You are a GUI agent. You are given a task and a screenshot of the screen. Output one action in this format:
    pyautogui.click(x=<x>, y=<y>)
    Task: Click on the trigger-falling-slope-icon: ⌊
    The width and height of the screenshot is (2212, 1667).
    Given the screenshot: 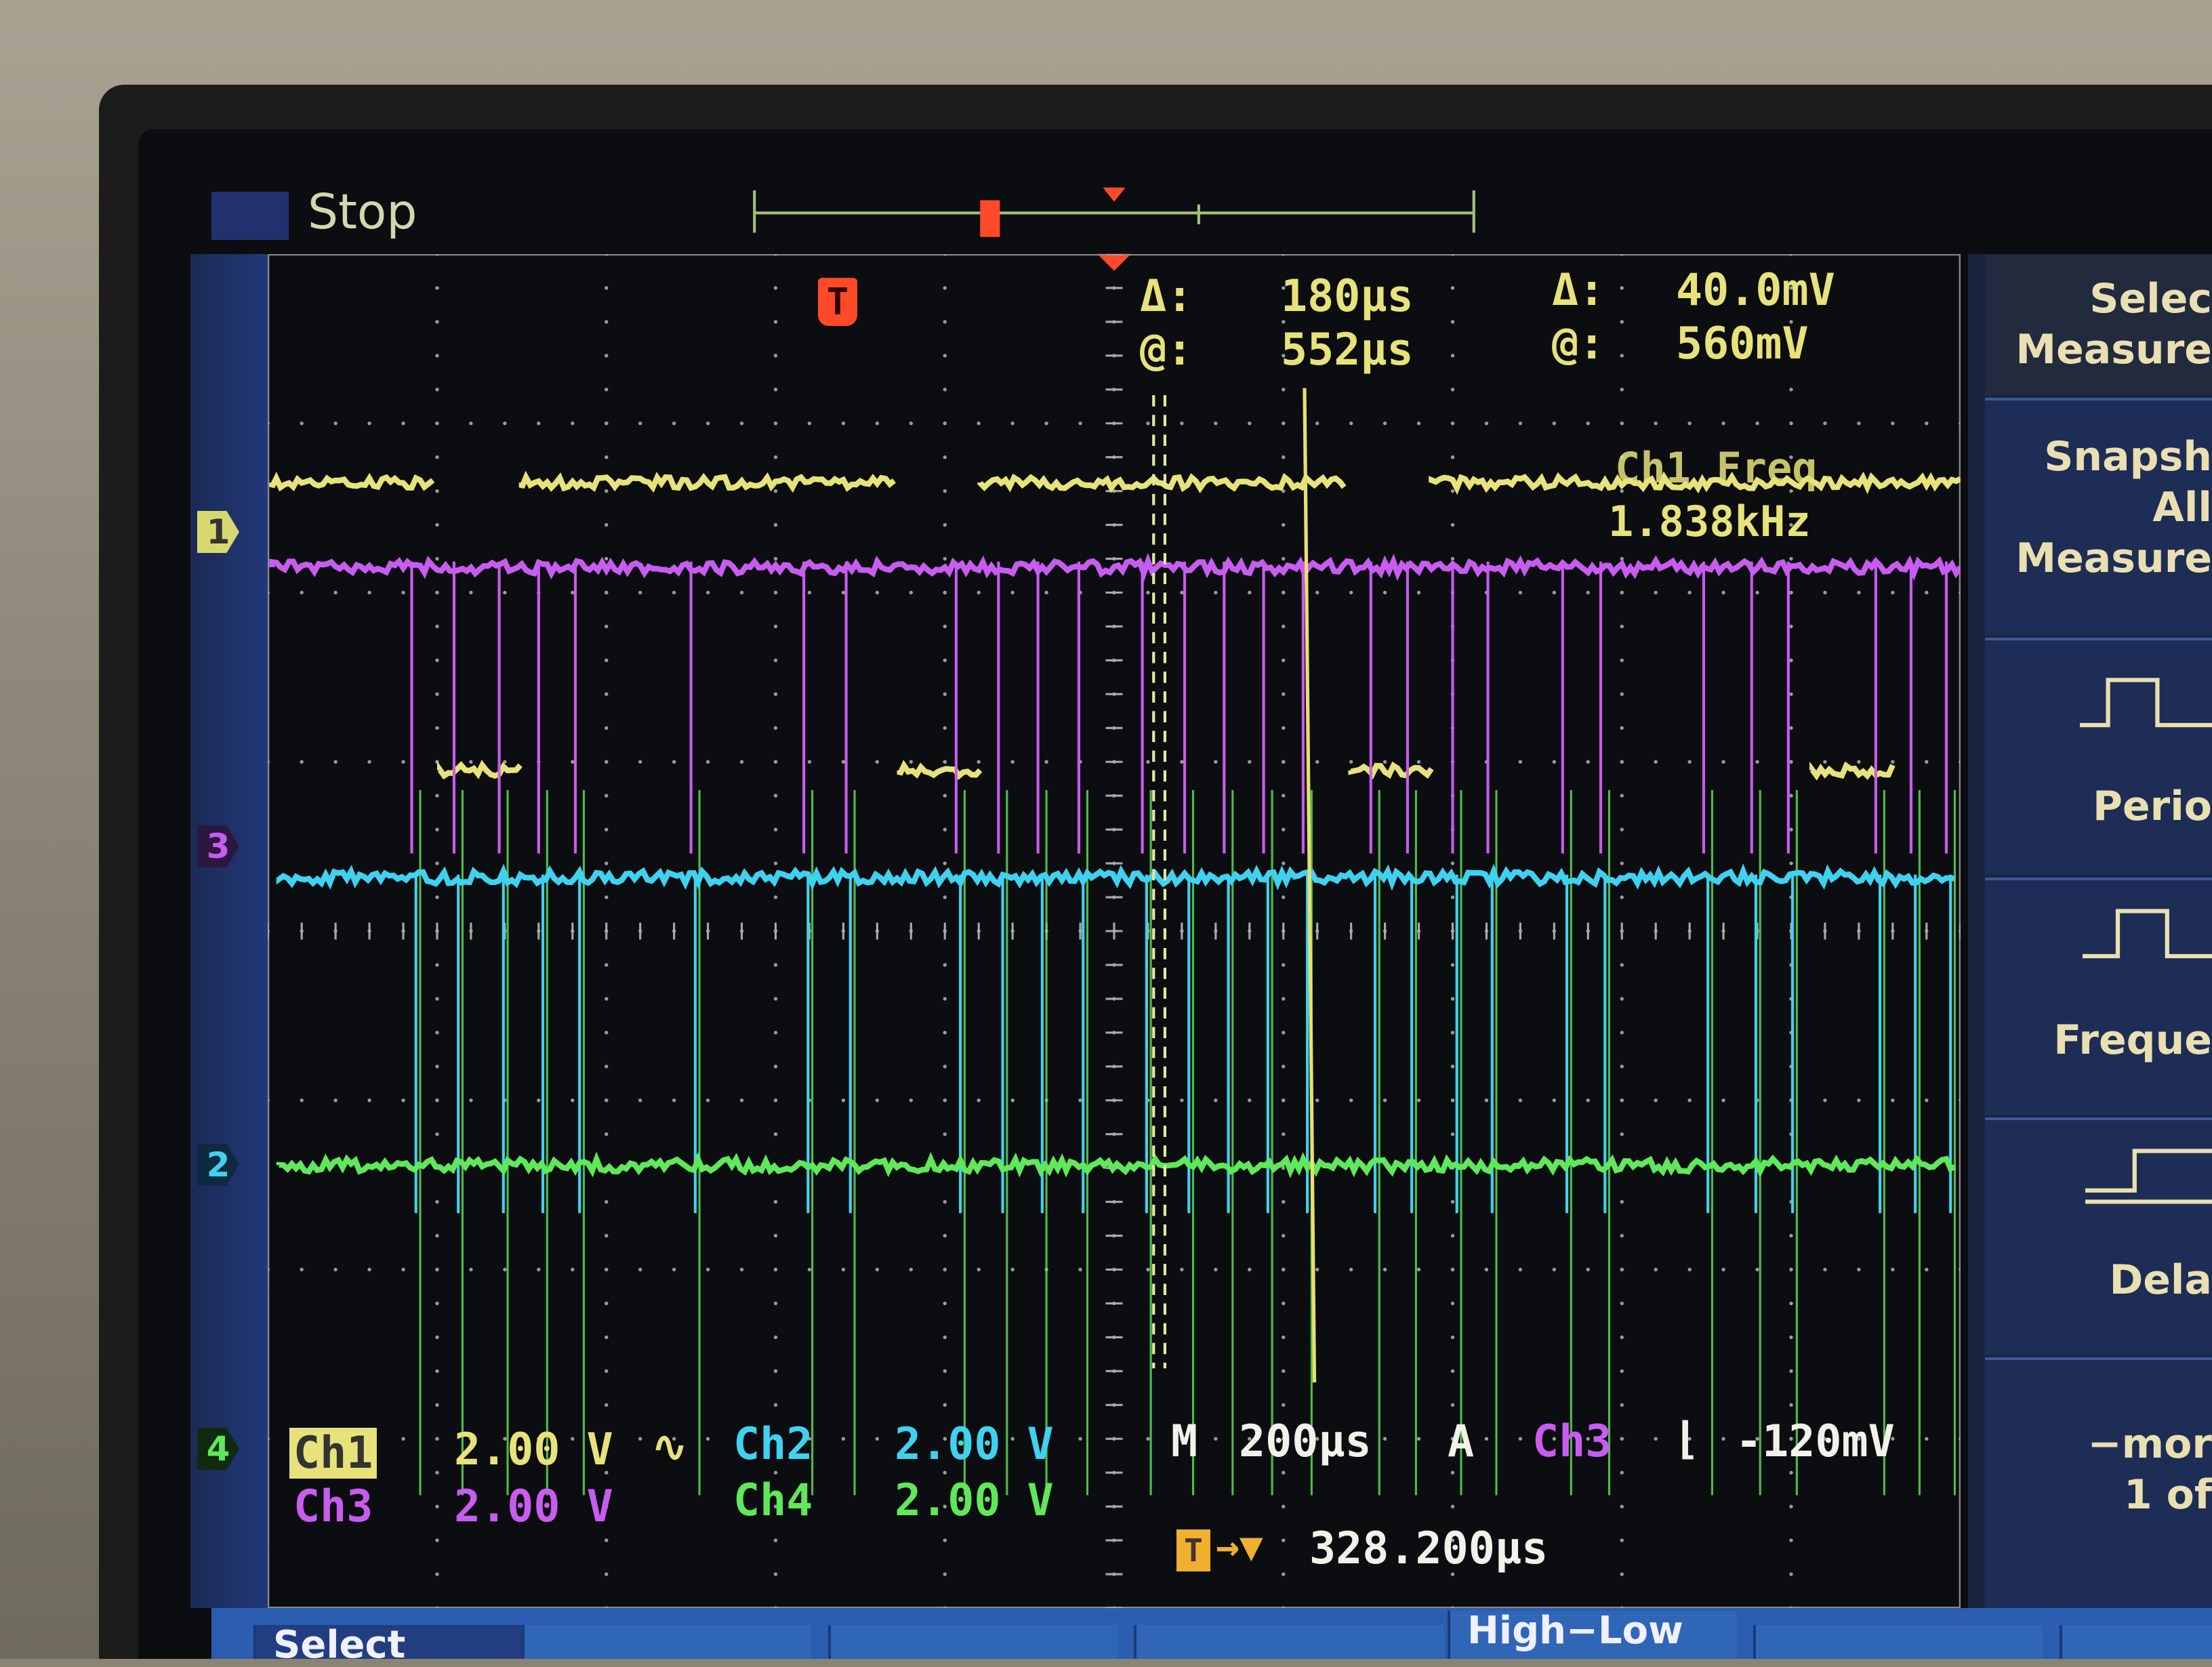 What is the action you would take?
    pyautogui.click(x=1686, y=1439)
    